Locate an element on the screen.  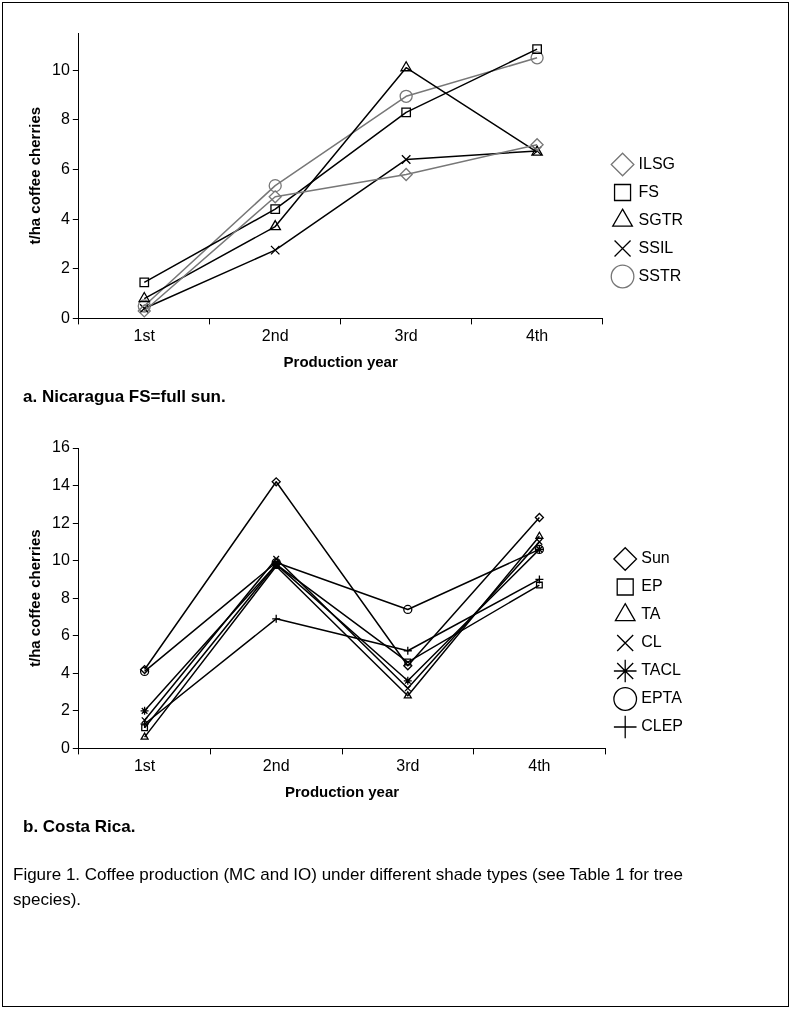
y-tick-label: 14 is located at coordinates (61, 484).